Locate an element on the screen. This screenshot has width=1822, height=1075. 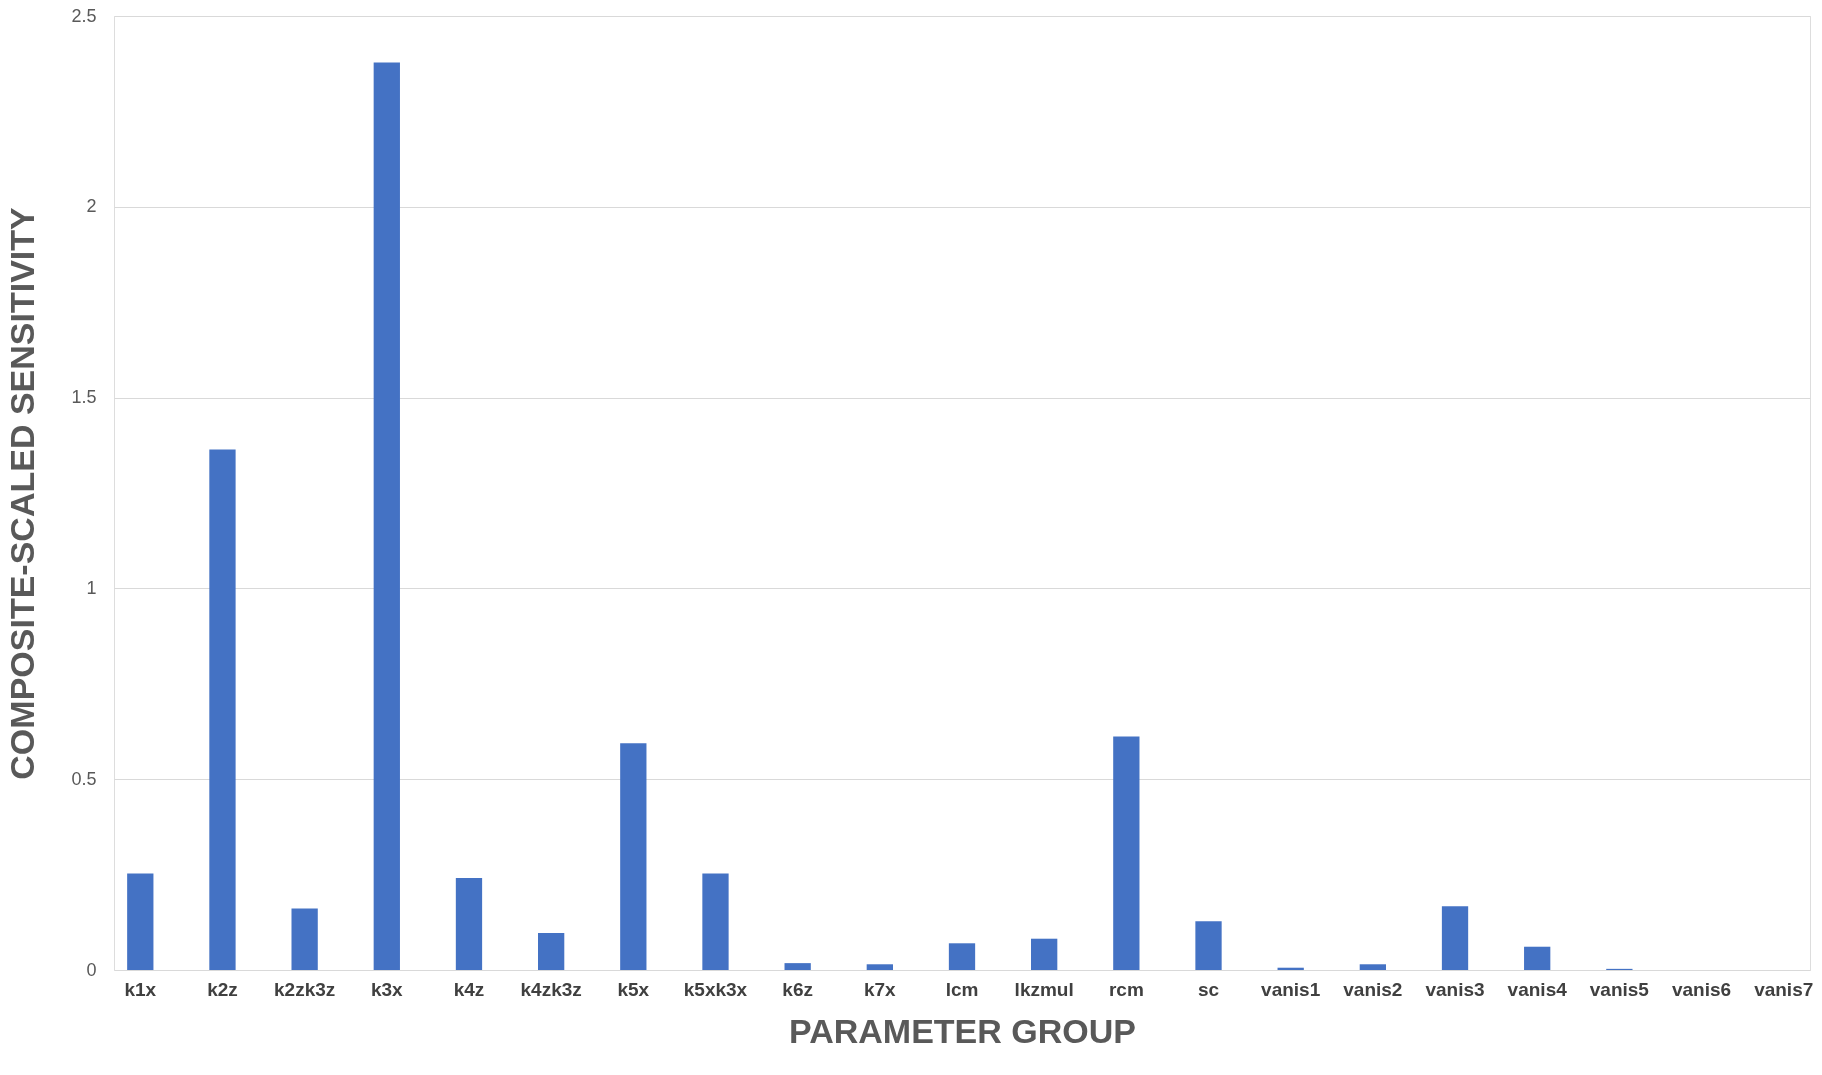
x-tick-label: k5x is located at coordinates (633, 989).